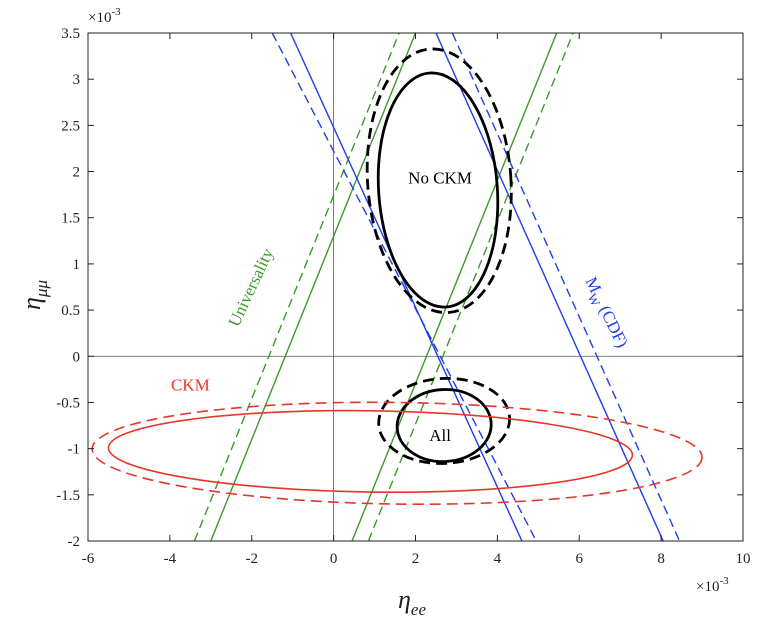 The image size is (769, 620). Describe the element at coordinates (74, 450) in the screenshot. I see `y-tick-label-2: -1` at that location.